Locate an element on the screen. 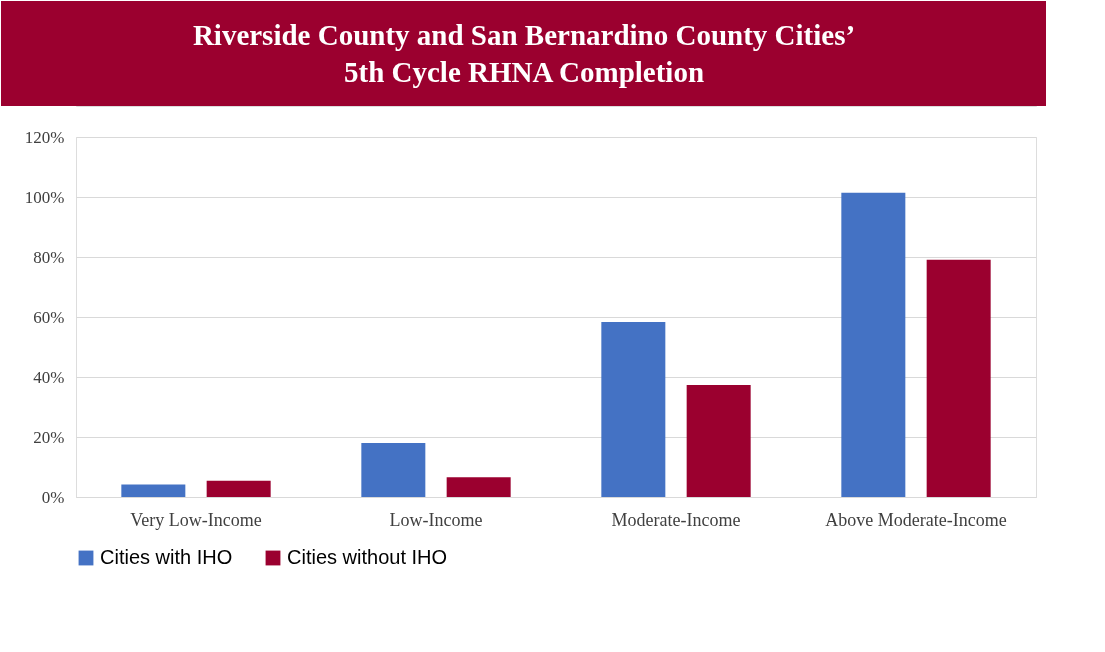  y-tick-label: 120% is located at coordinates (44, 137).